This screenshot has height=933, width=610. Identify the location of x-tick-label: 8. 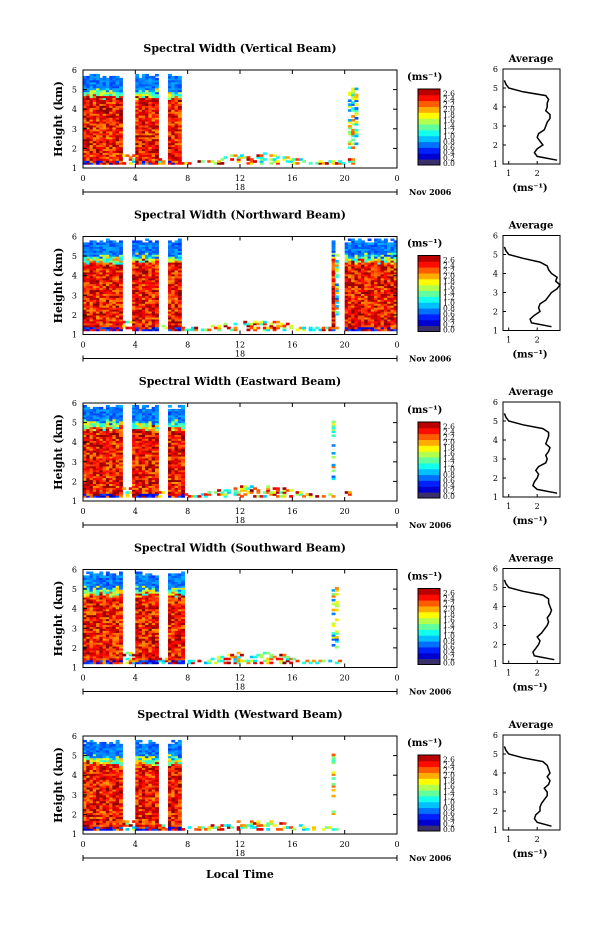
(187, 345).